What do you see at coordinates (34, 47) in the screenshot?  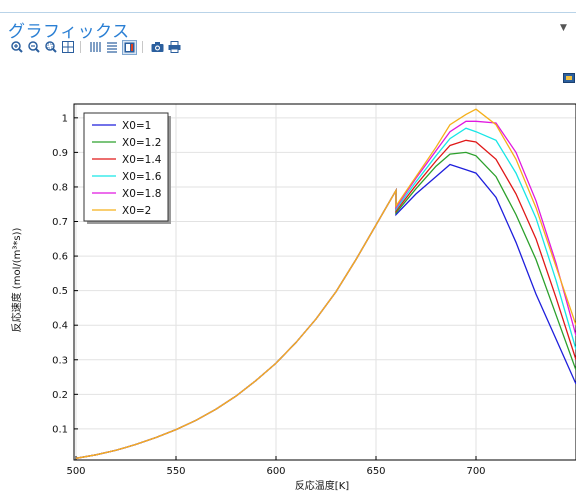 I see `zoom-out-icon` at bounding box center [34, 47].